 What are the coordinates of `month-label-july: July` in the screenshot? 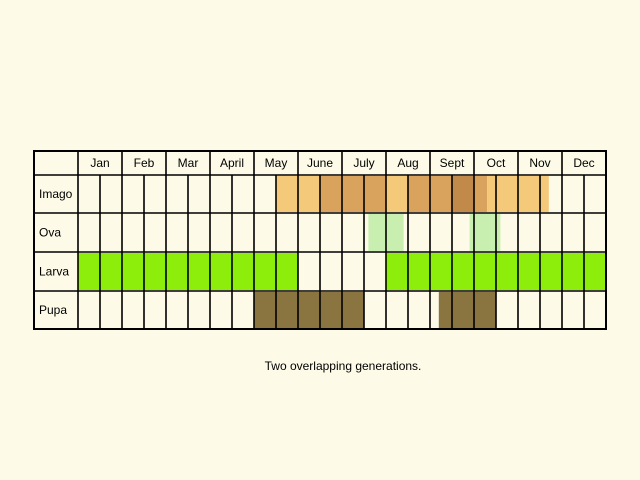 It's located at (363, 163).